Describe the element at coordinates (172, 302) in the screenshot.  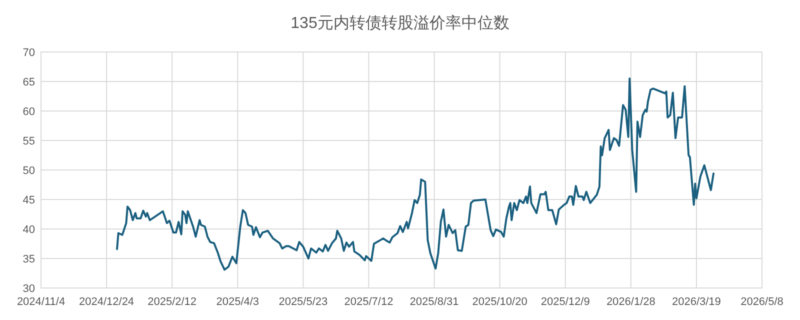
I see `x-tick-label: 2025/2/12` at that location.